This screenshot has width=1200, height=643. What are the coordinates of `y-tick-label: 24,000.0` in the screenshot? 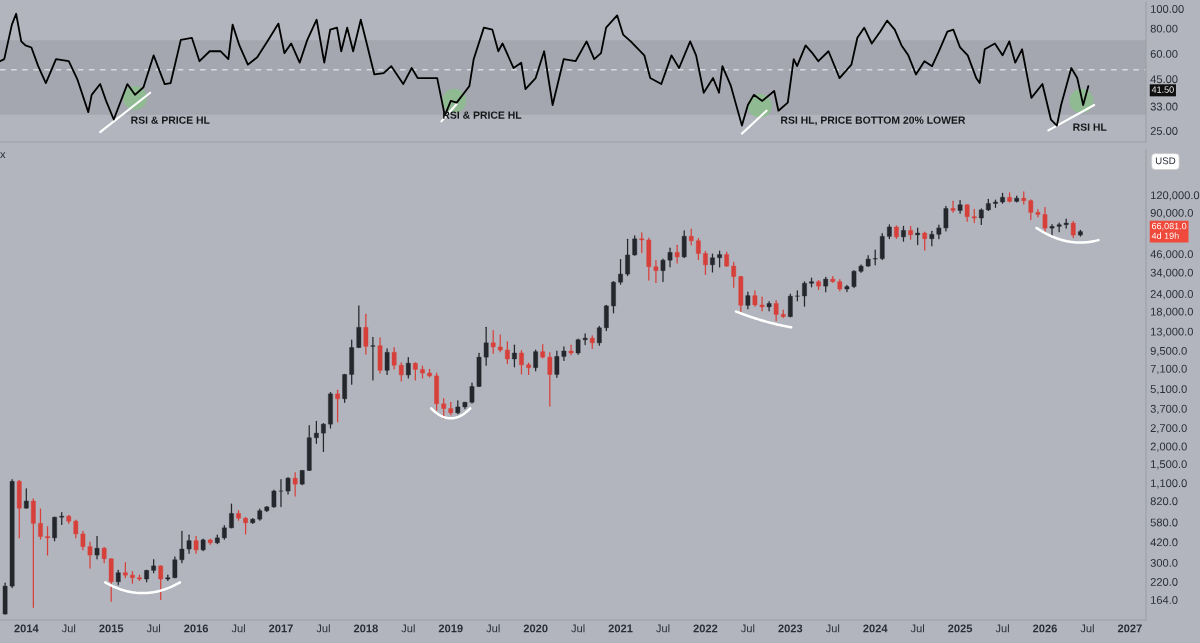 It's located at (1171, 295).